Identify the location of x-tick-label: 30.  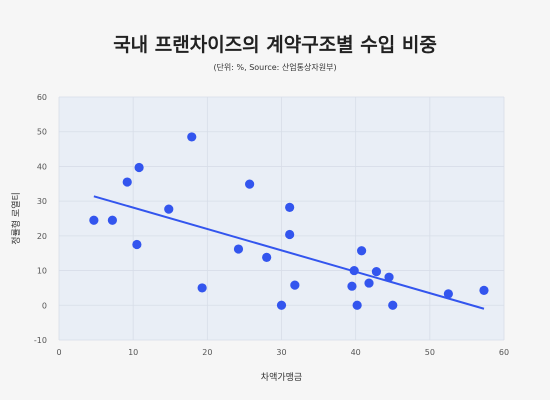
(281, 352).